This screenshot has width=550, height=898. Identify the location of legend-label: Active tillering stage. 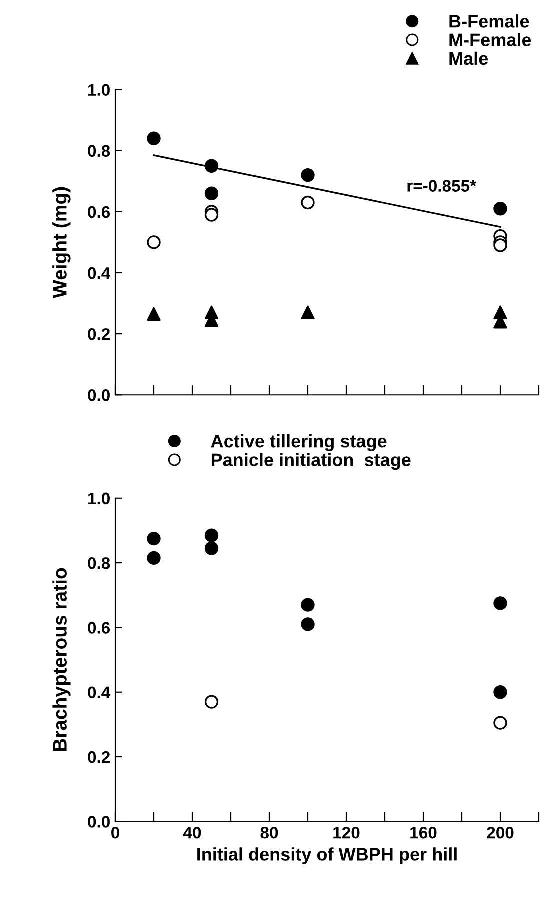
(299, 443).